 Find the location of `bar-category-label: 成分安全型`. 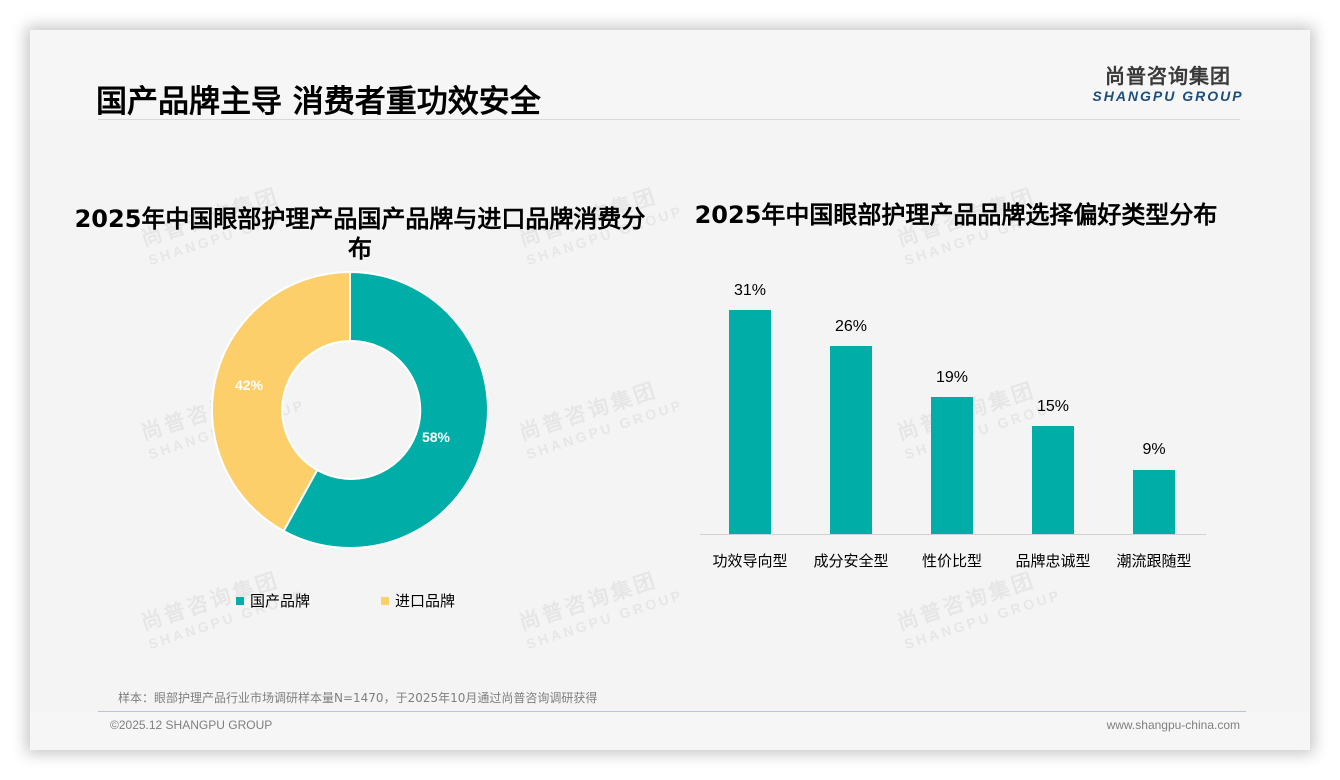

bar-category-label: 成分安全型 is located at coordinates (851, 561).